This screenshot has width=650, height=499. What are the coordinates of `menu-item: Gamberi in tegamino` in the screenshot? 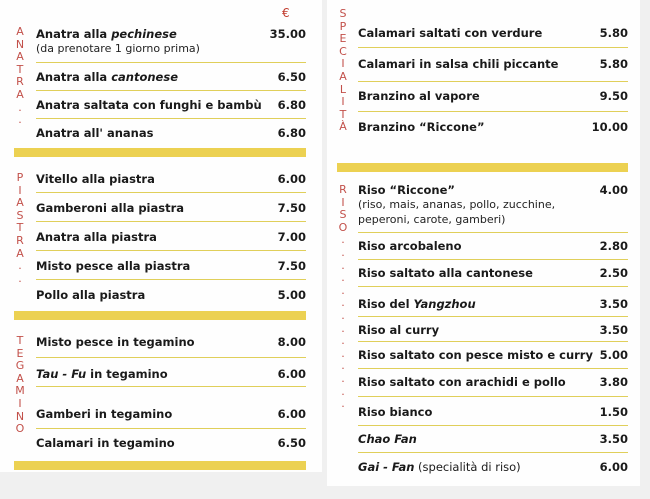 It's located at (104, 414).